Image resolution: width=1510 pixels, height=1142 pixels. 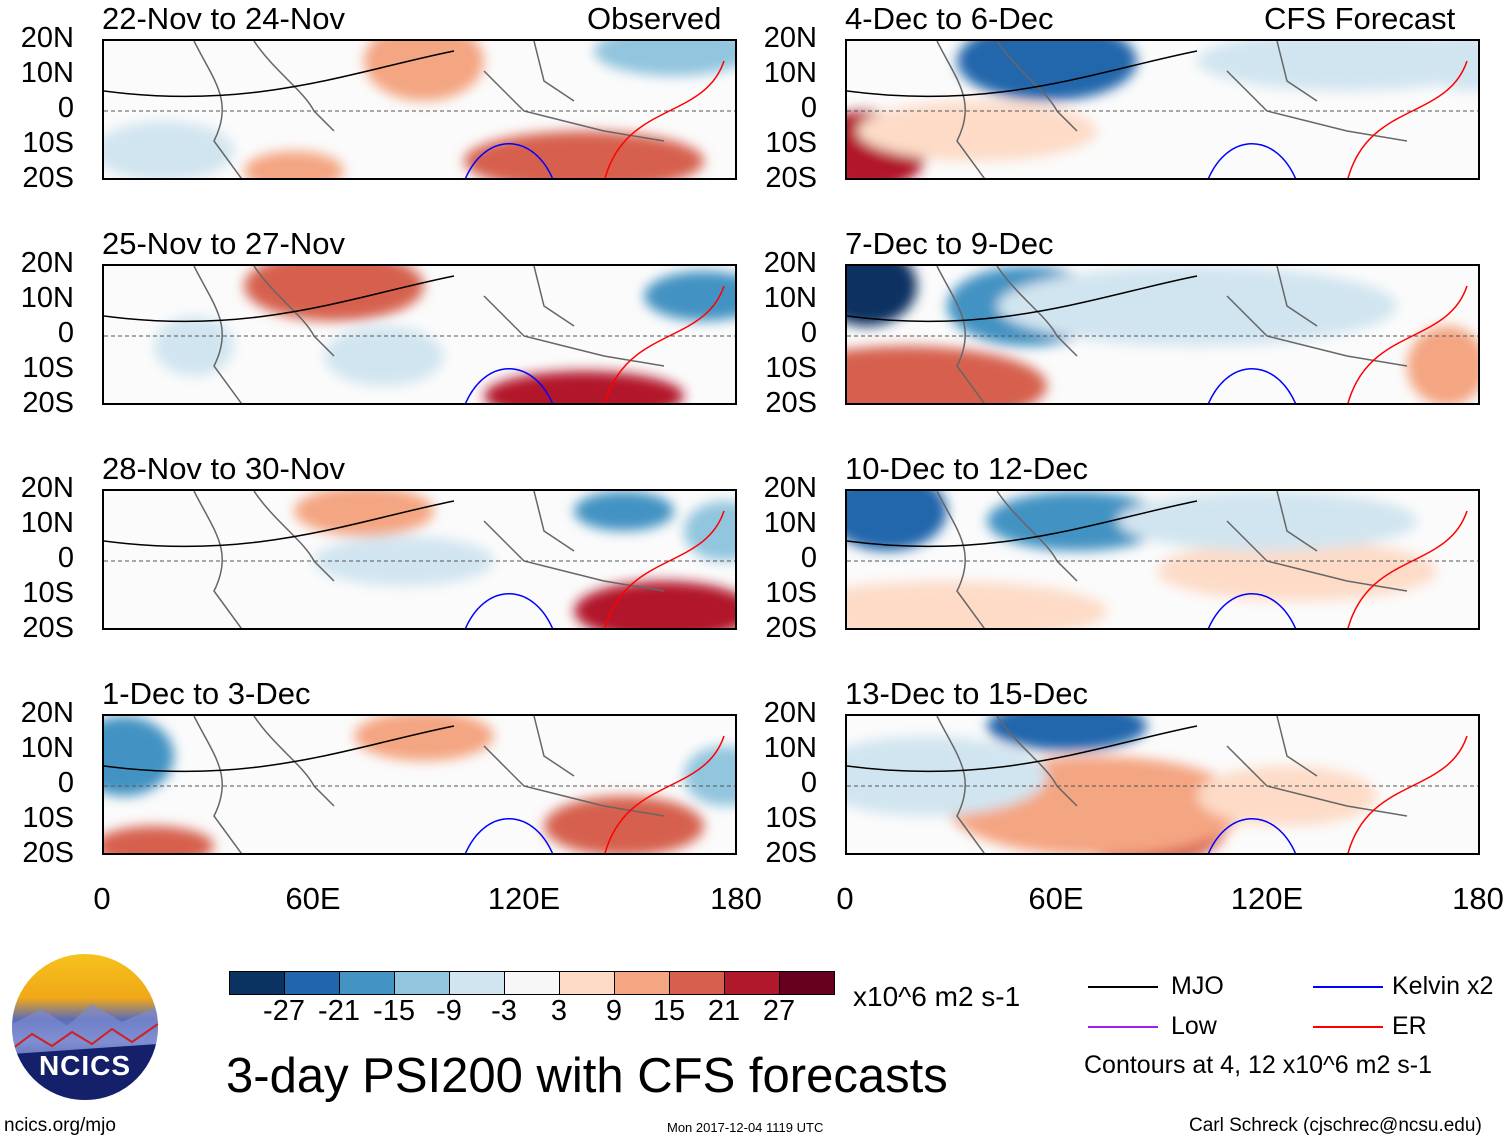 I want to click on colorbar-tick-label: -27, so click(x=284, y=1011).